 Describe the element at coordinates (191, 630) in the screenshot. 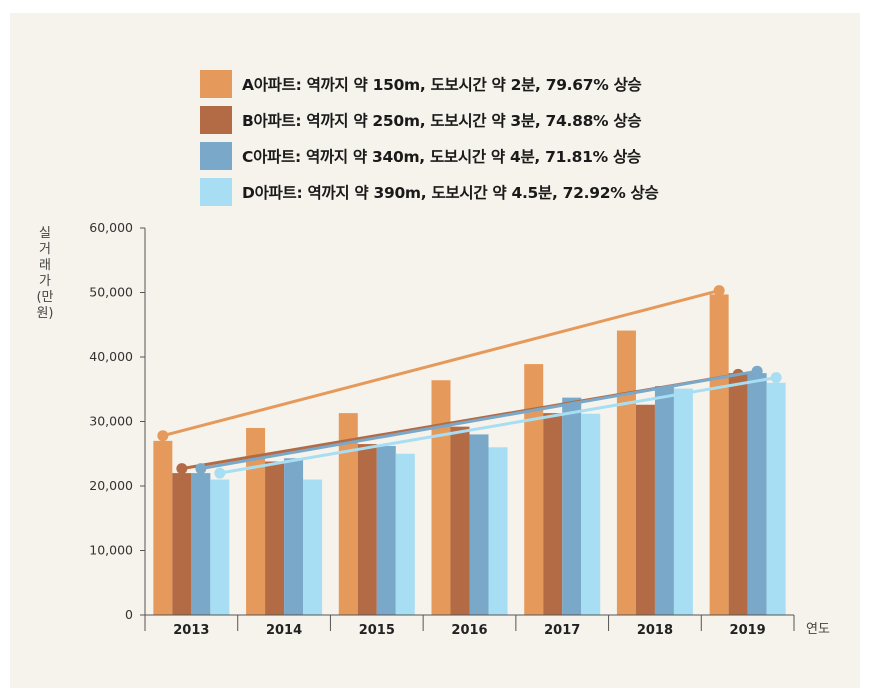

I see `x-tick-label: 2013` at that location.